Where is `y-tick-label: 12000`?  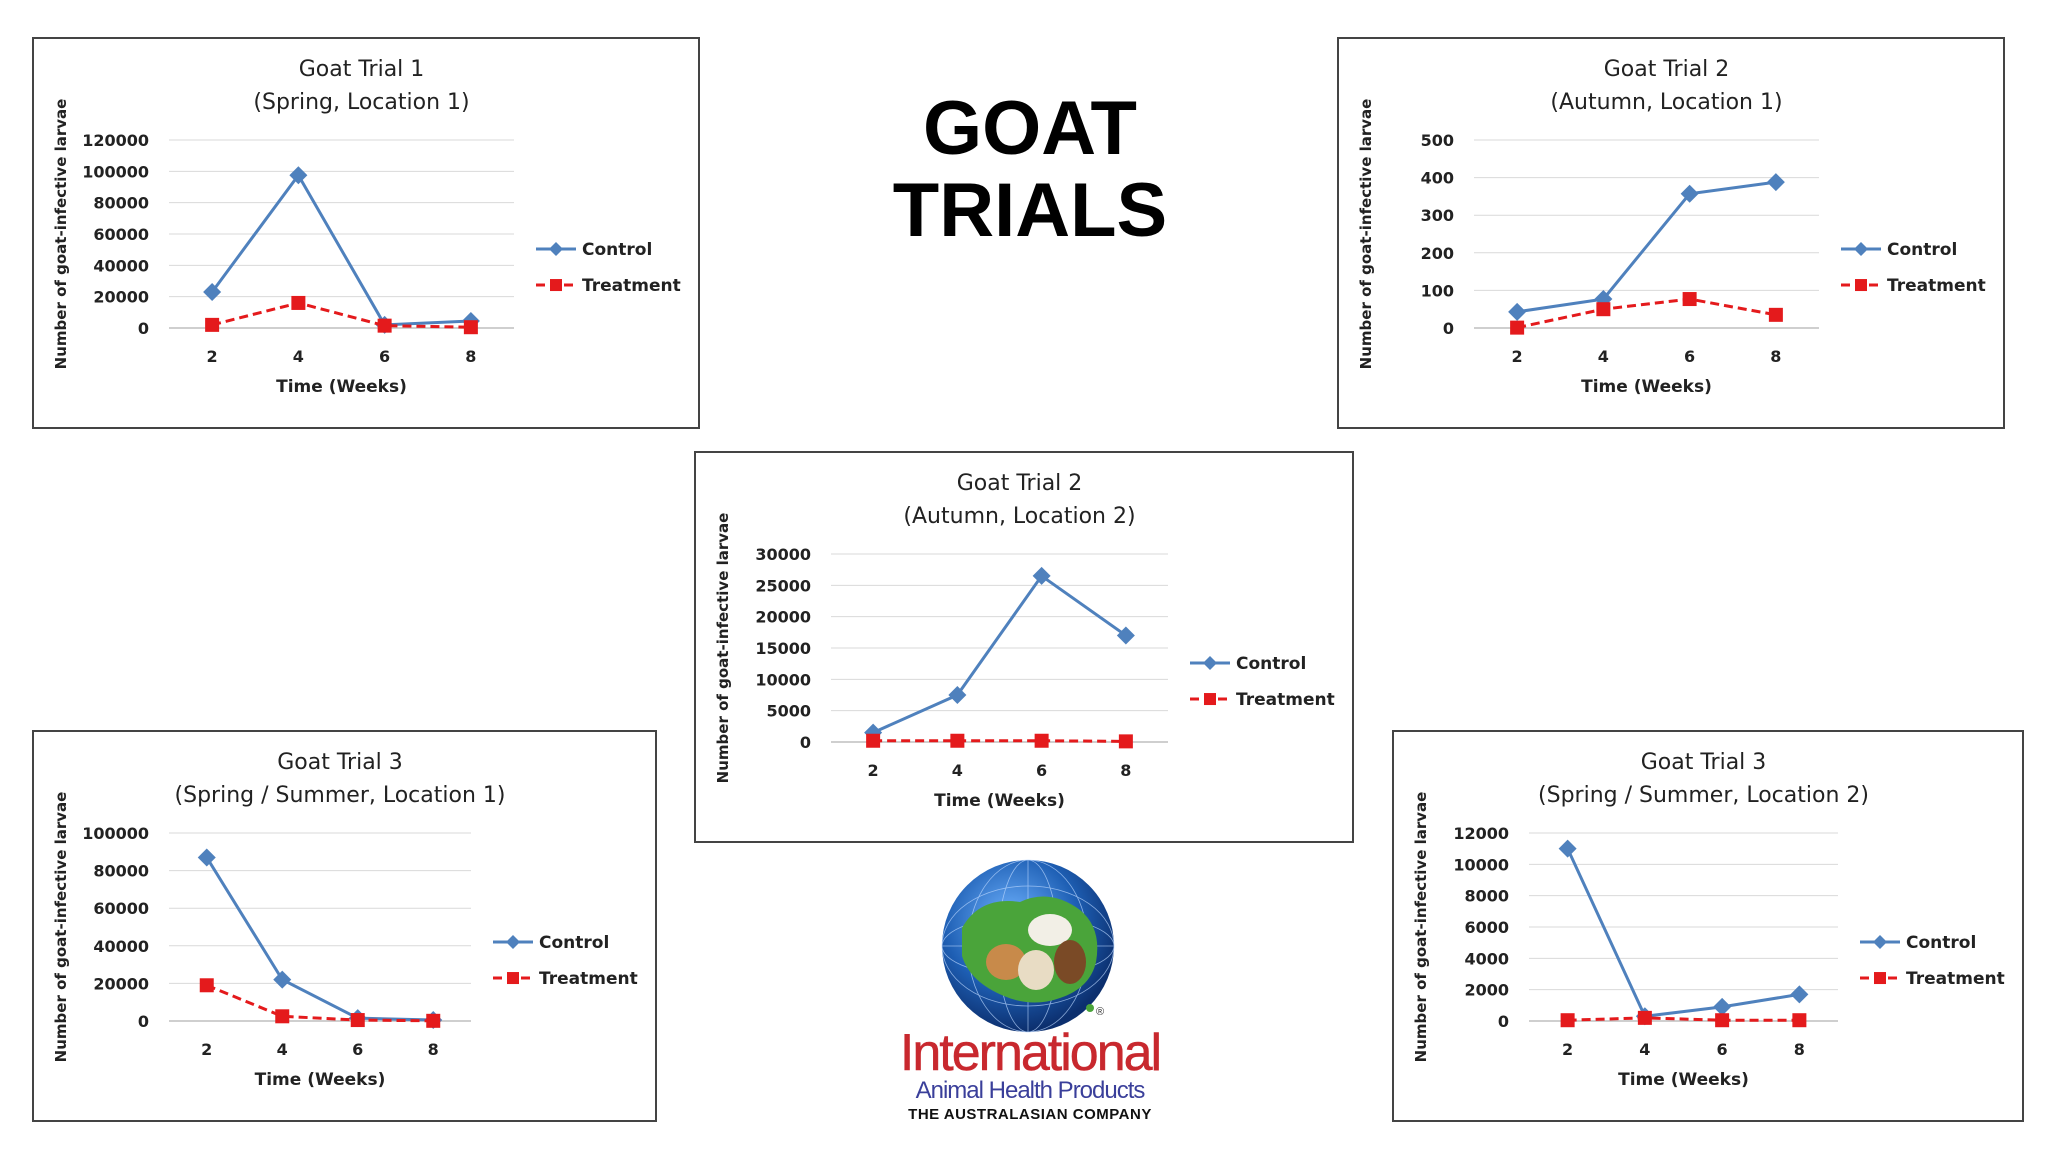 y-tick-label: 12000 is located at coordinates (1481, 833).